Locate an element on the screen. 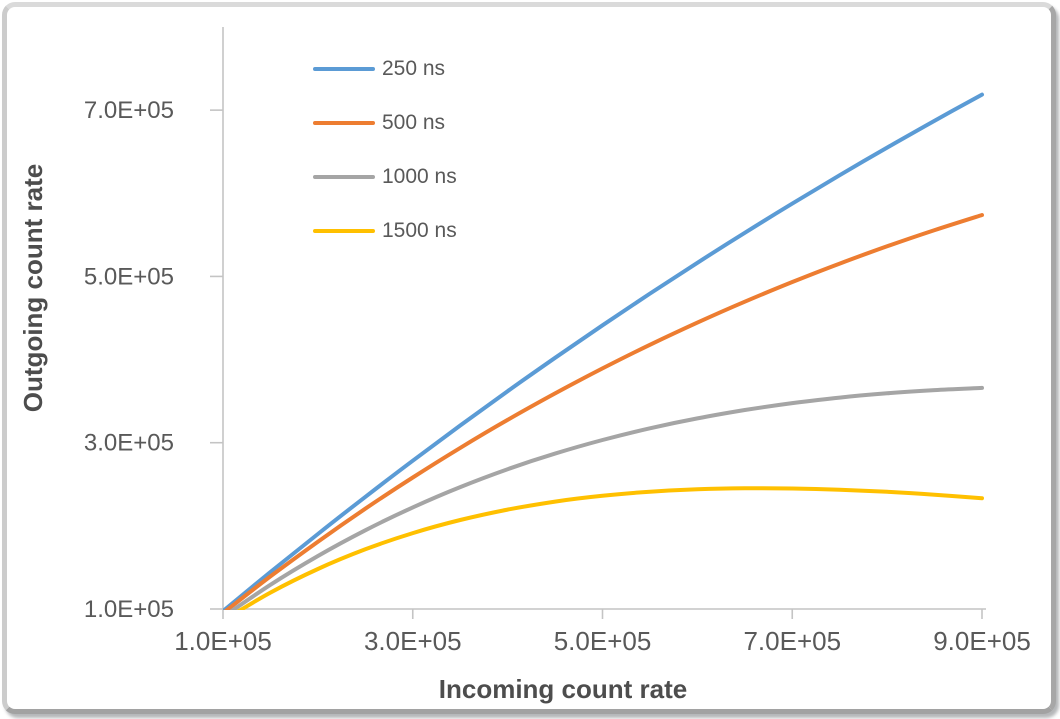 The height and width of the screenshot is (719, 1060). legend: 250 ns 500 ns 1000 ns 1500 ns is located at coordinates (385, 150).